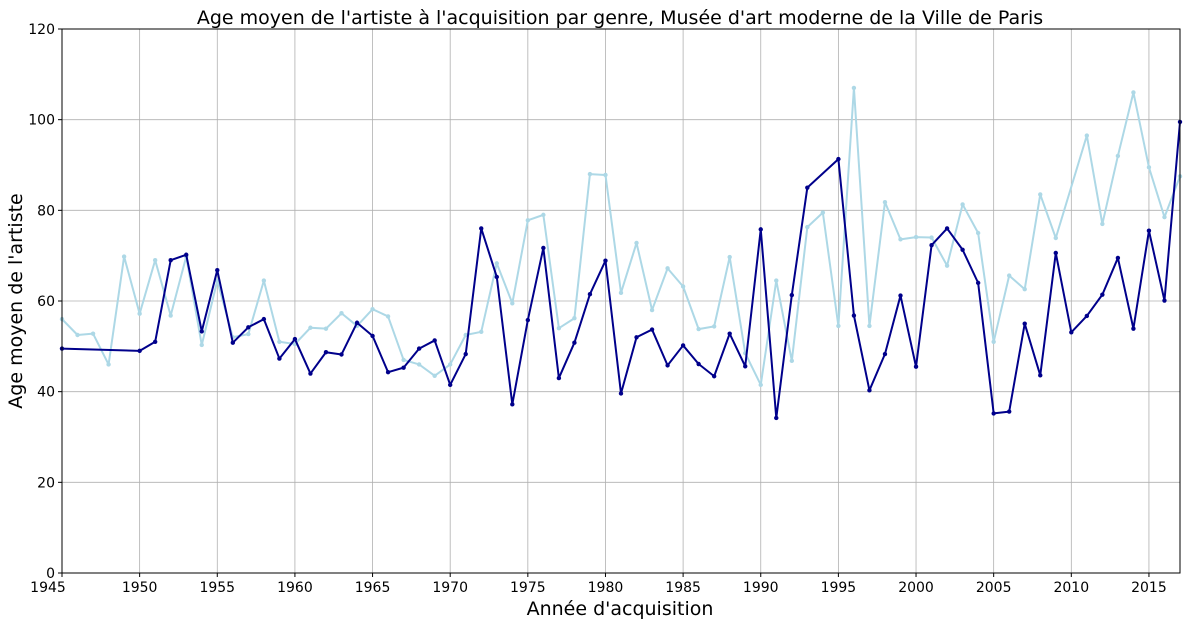  Describe the element at coordinates (140, 588) in the screenshot. I see `x-tick-label: 1950` at that location.